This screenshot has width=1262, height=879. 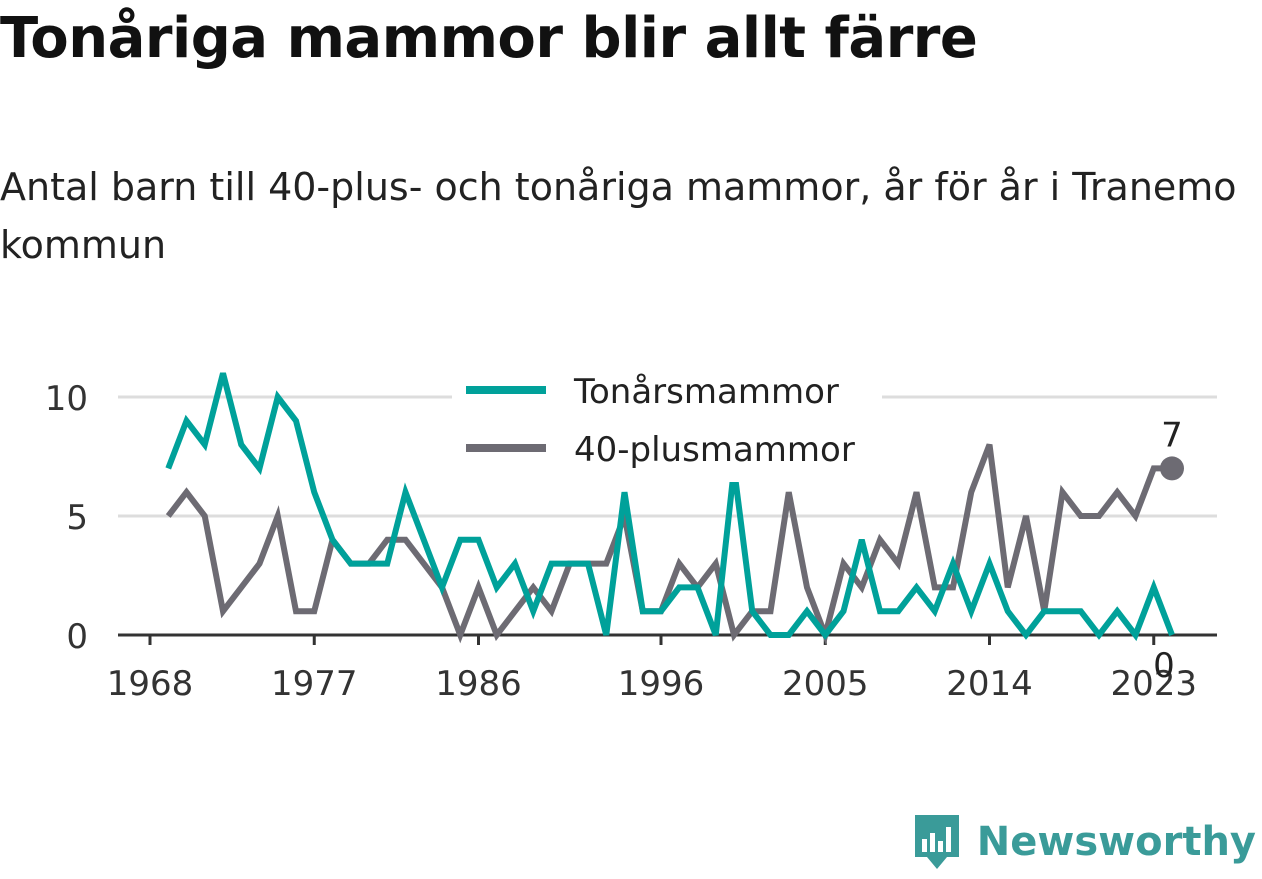 I want to click on x-axis-ticks: 1968 1977 1986 1996 2005 2014 2023, so click(x=662, y=668).